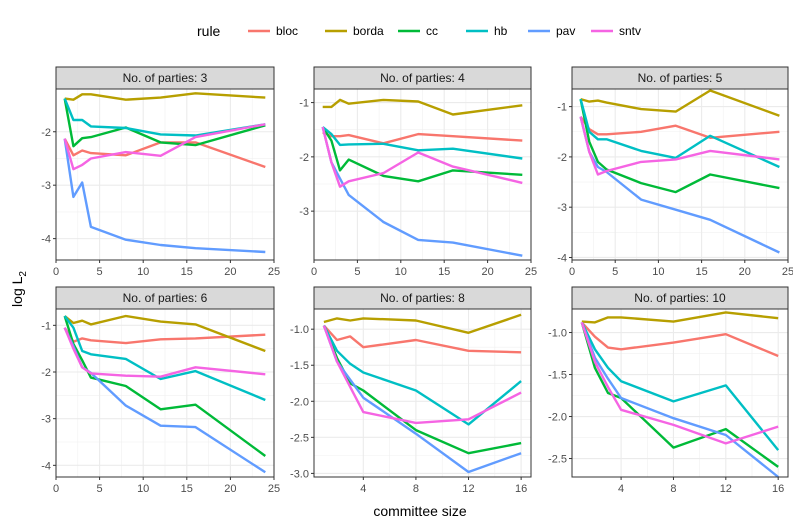  Describe the element at coordinates (165, 298) in the screenshot. I see `panel-strip-label: No. of parties: 6` at that location.